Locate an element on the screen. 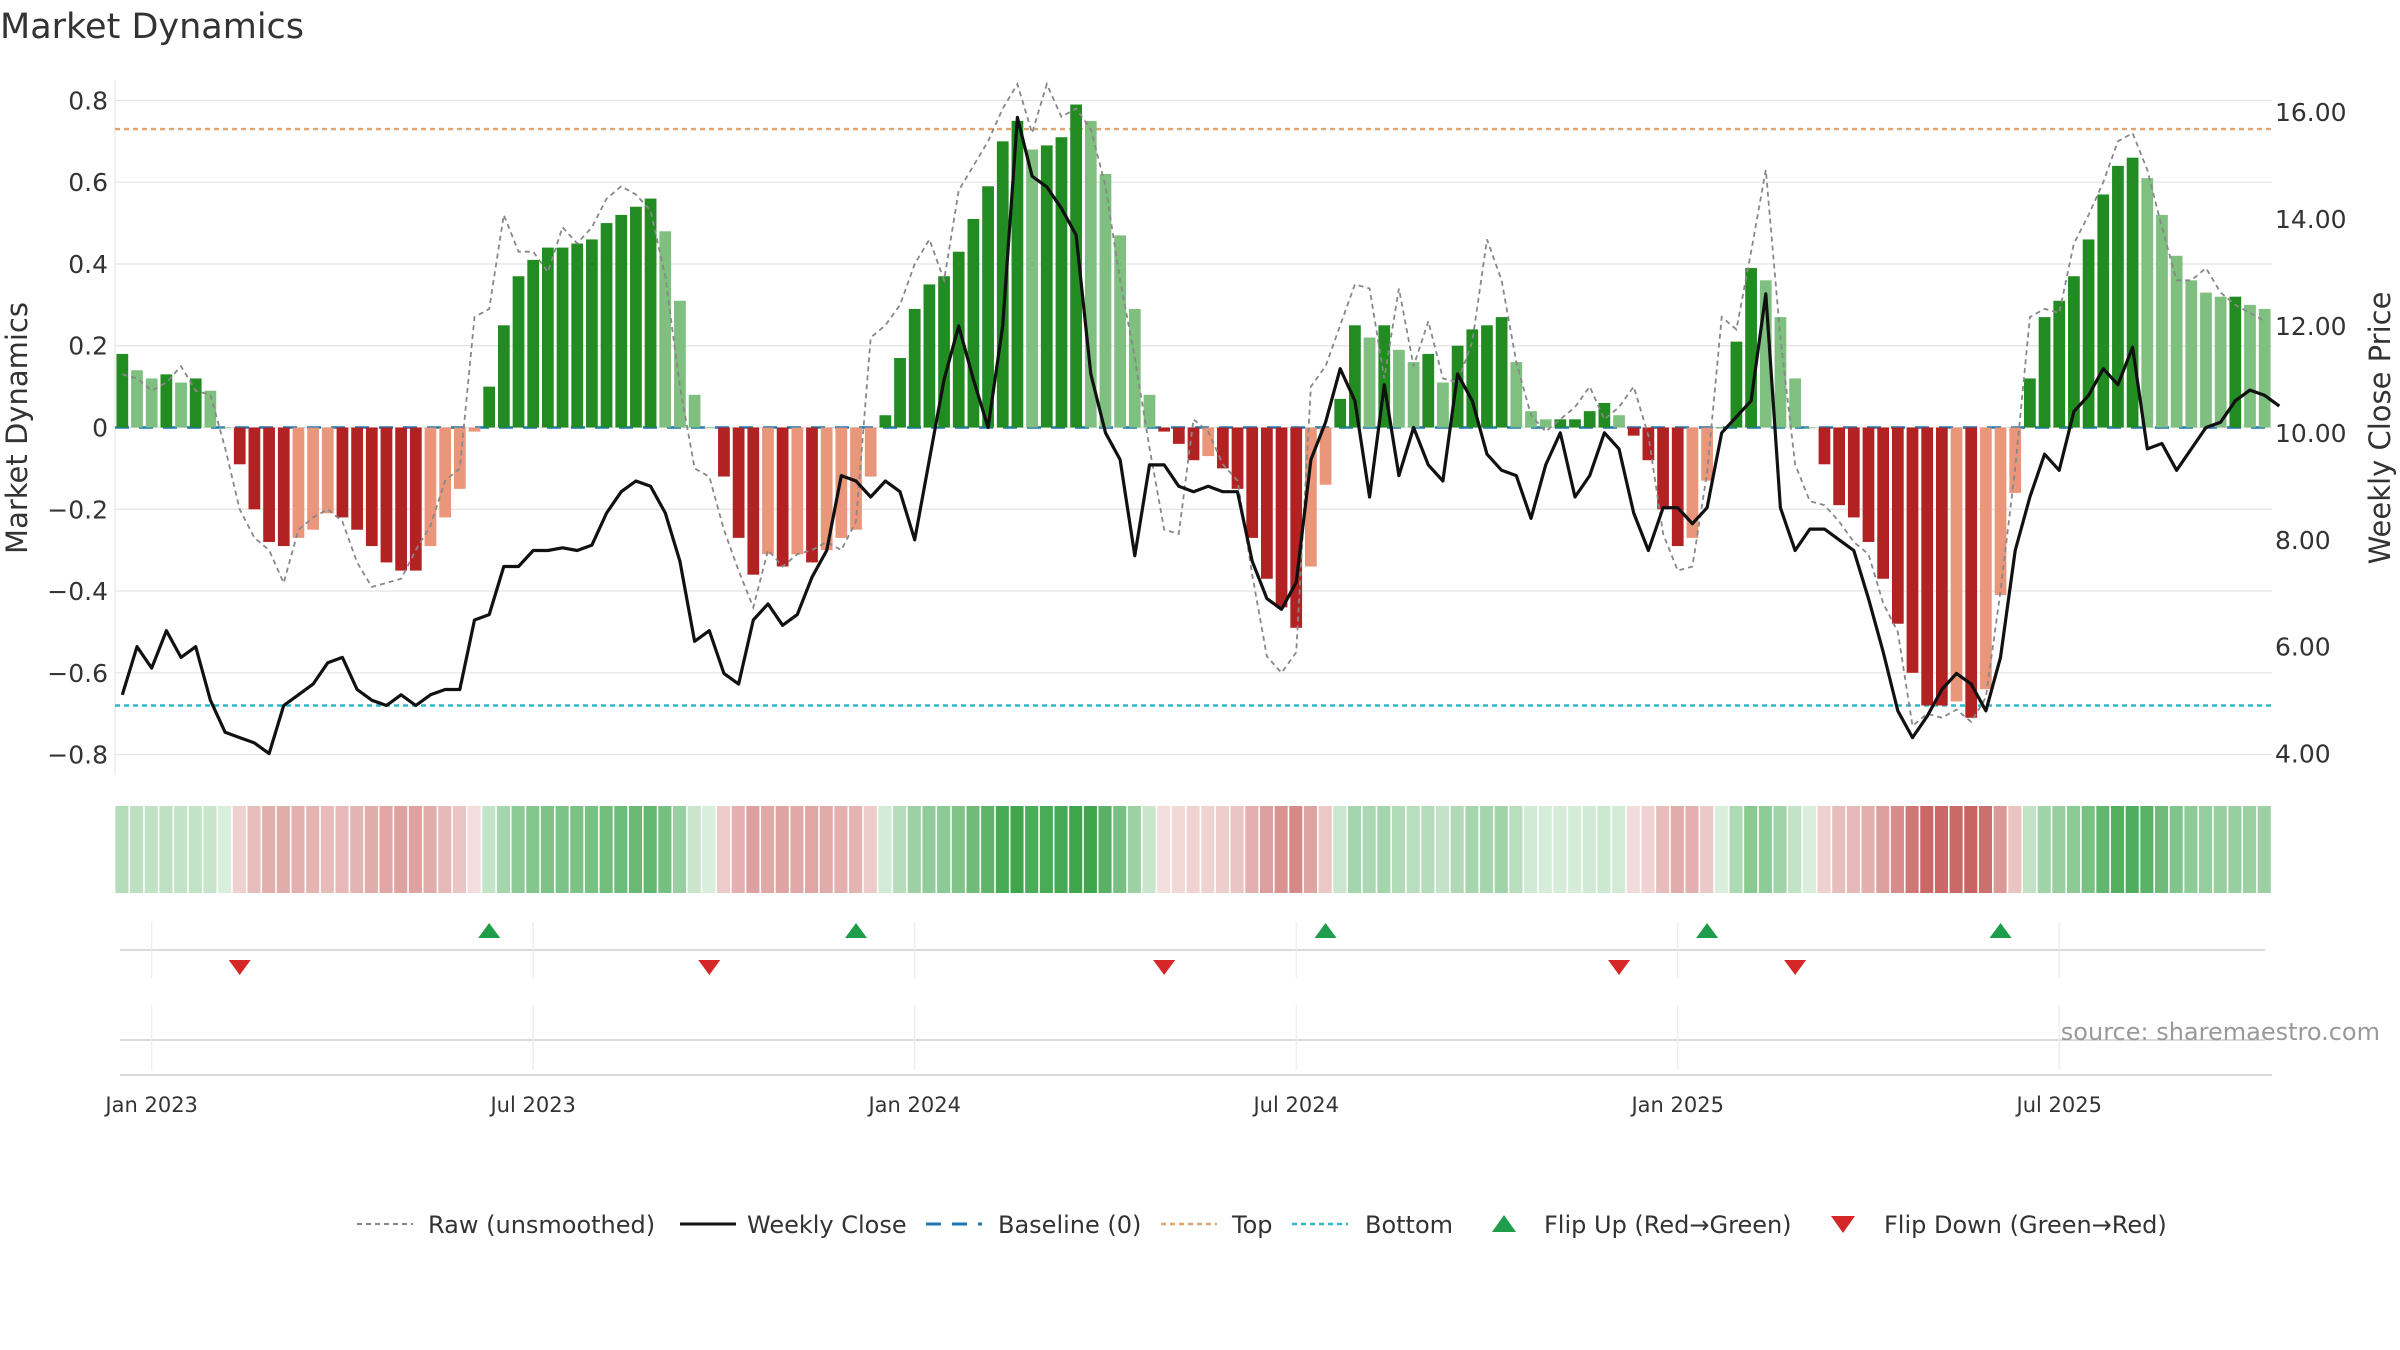 This screenshot has height=1350, width=2400. y-tick-right: 12.00 is located at coordinates (2311, 326).